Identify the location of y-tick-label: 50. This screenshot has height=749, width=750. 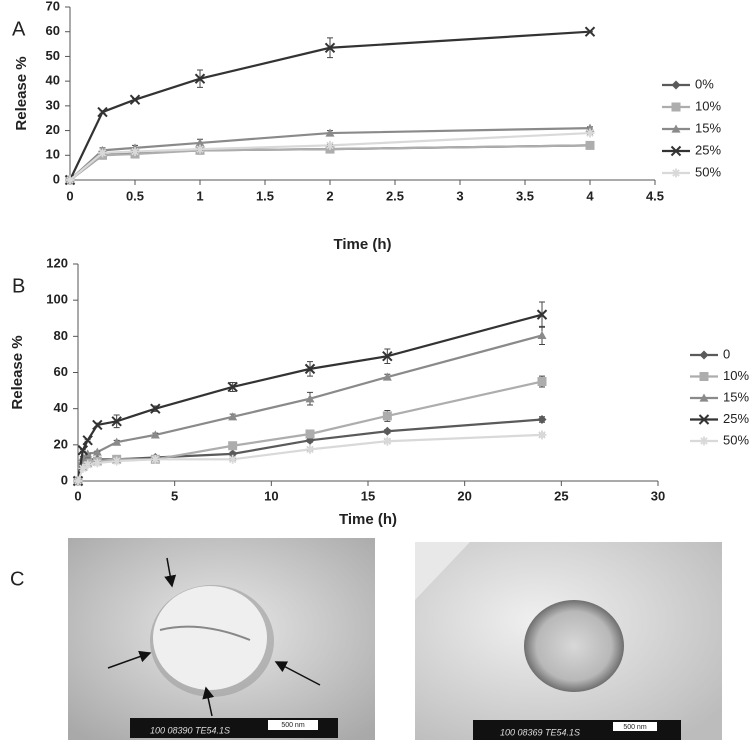
(53, 55).